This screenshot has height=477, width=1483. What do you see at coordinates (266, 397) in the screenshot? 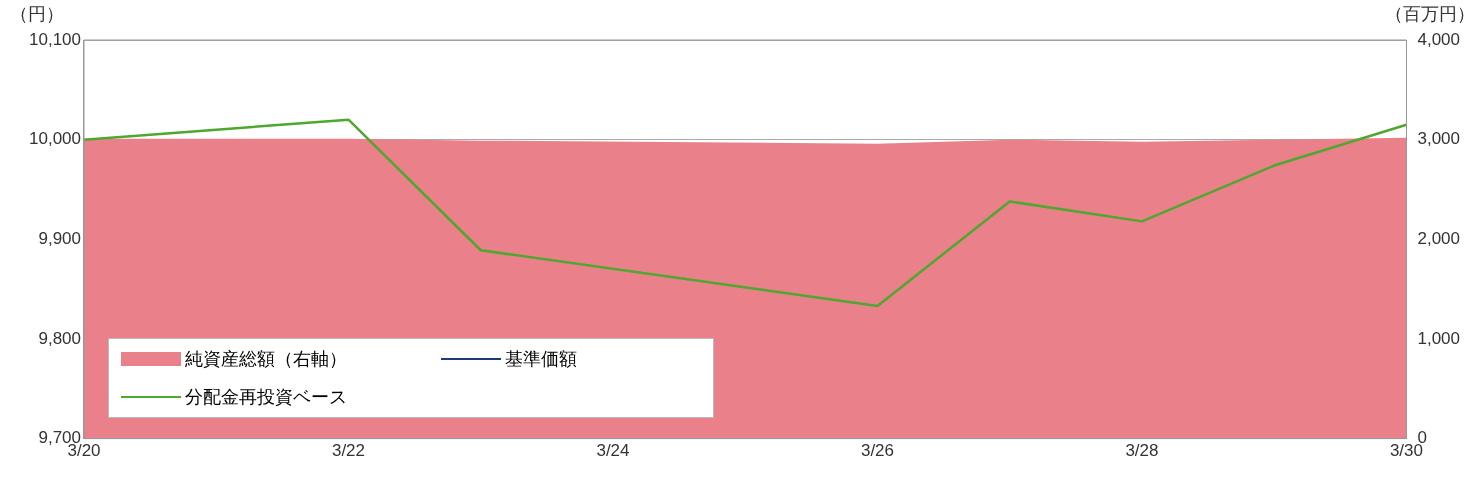
I see `legend-label: 分配金再投資ベース` at bounding box center [266, 397].